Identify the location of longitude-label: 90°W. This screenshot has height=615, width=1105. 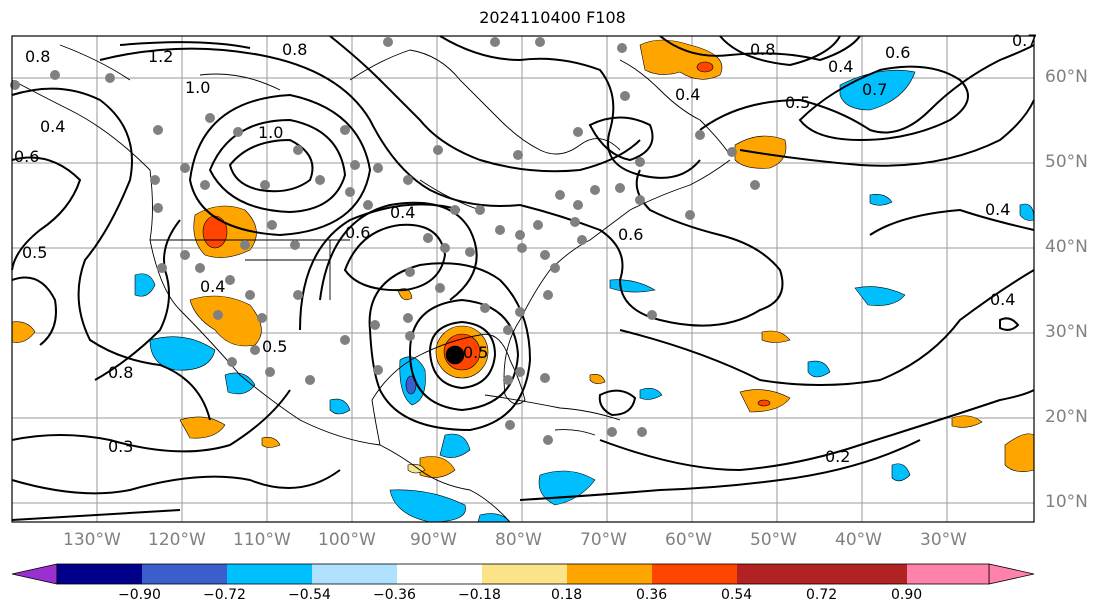
(433, 540).